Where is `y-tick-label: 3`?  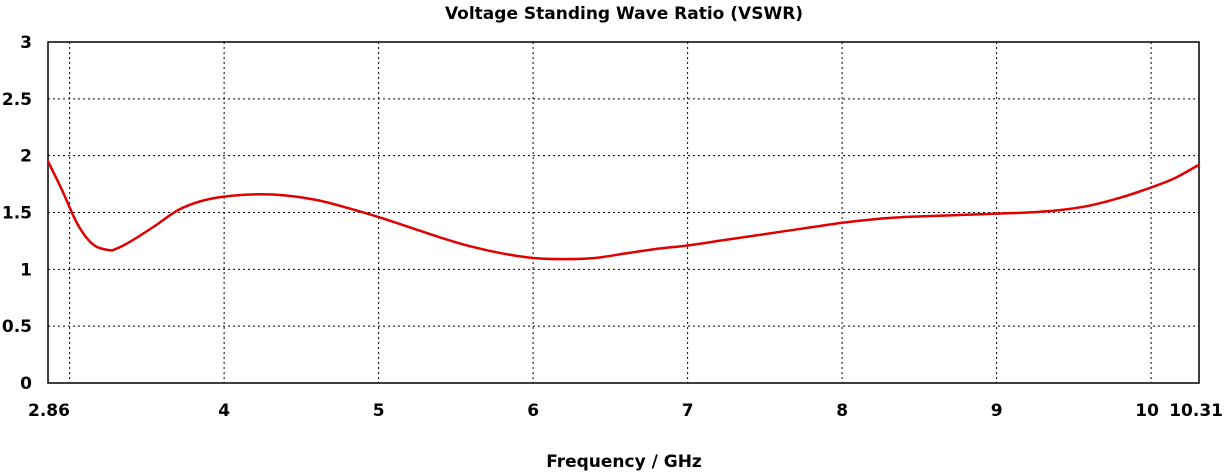 y-tick-label: 3 is located at coordinates (26, 43).